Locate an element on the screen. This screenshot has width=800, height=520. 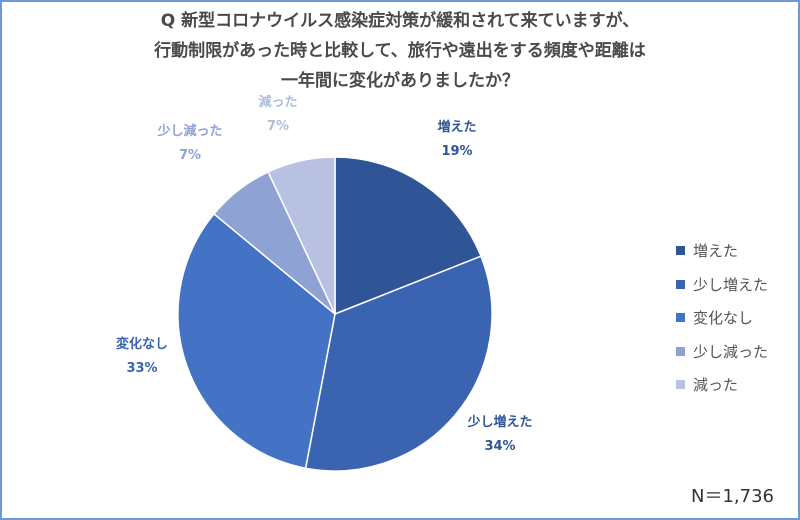
legend: 増えた少し増えた変化なし少し減った減った is located at coordinates (722, 318).